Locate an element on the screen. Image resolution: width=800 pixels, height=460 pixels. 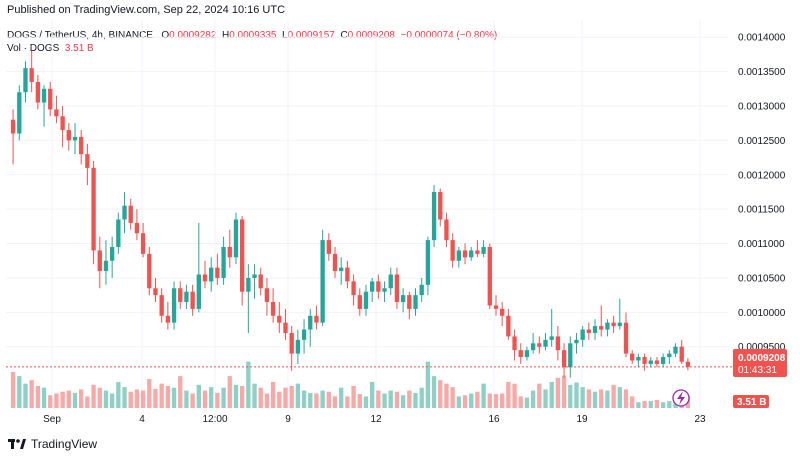
x-tick-label: Sep is located at coordinates (52, 419).